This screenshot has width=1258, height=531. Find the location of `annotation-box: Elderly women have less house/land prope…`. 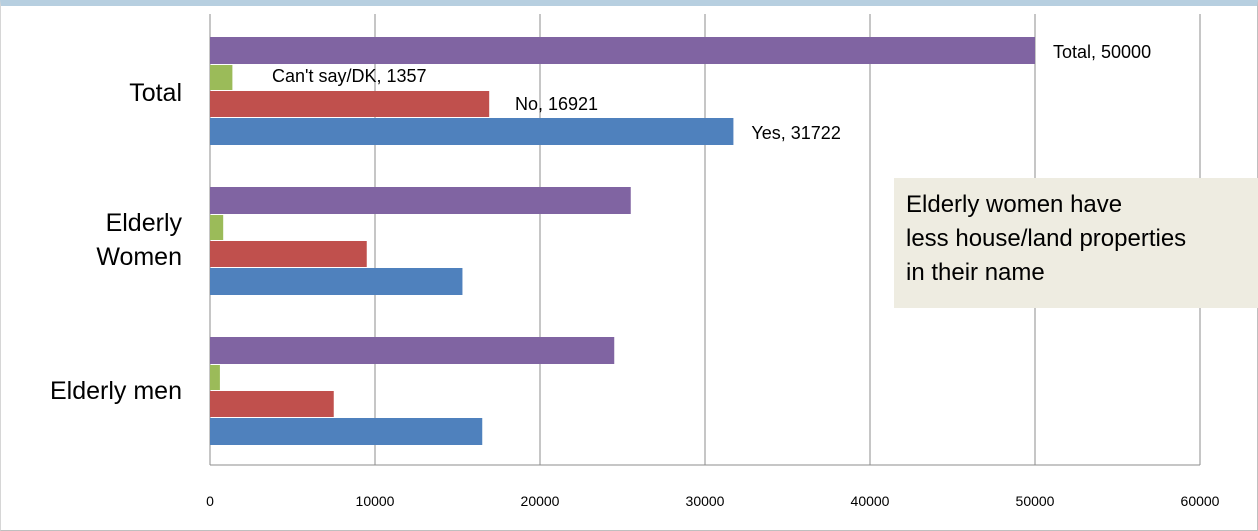

annotation-box: Elderly women have less house/land prope… is located at coordinates (1076, 243).